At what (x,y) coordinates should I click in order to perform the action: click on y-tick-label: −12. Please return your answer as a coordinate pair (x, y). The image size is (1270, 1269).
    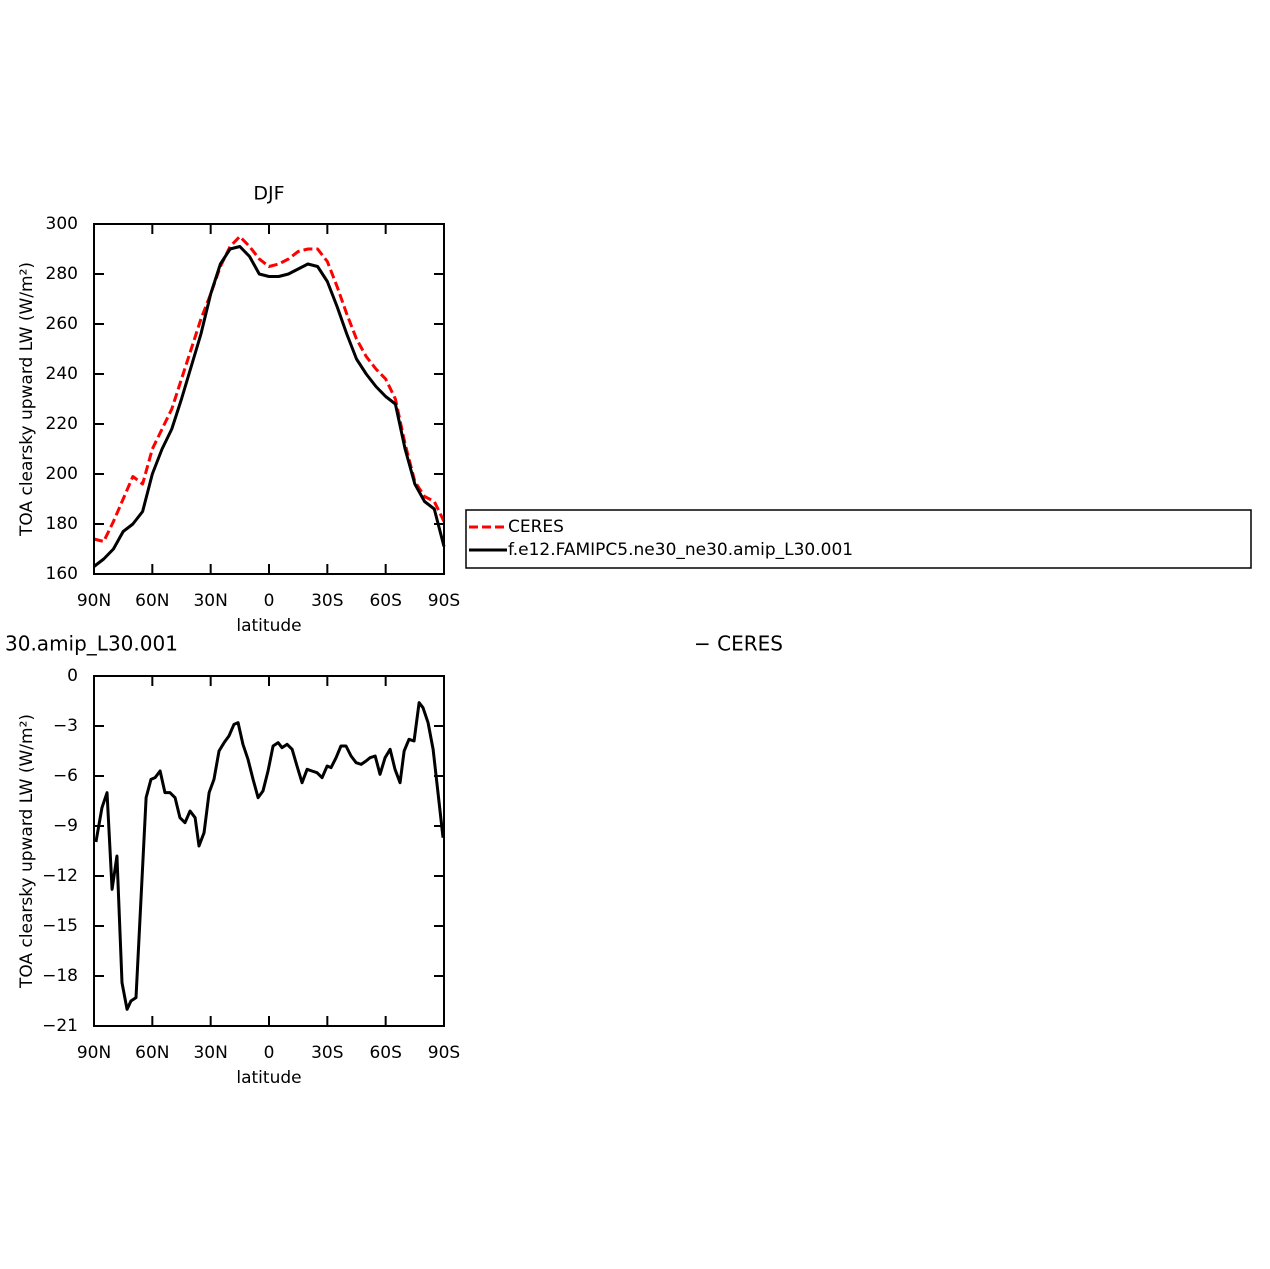
    Looking at the image, I should click on (60, 876).